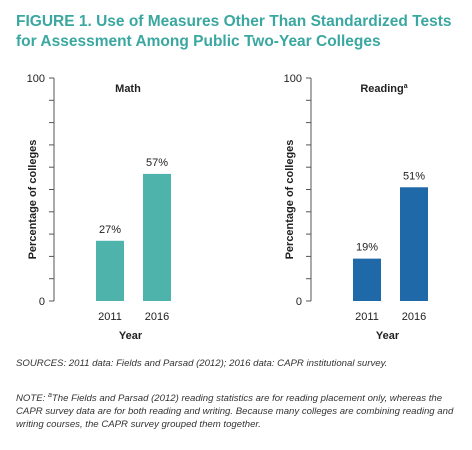 This screenshot has height=450, width=472. I want to click on y-tick-label-2-0: 0, so click(299, 302).